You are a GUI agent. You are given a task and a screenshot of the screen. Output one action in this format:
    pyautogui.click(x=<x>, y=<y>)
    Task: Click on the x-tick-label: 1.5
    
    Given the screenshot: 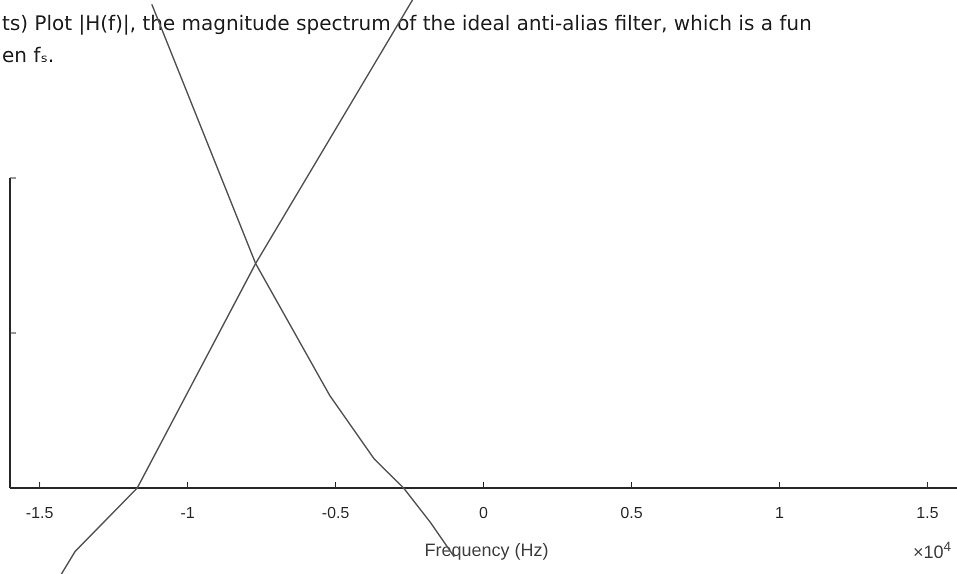 What is the action you would take?
    pyautogui.click(x=927, y=513)
    